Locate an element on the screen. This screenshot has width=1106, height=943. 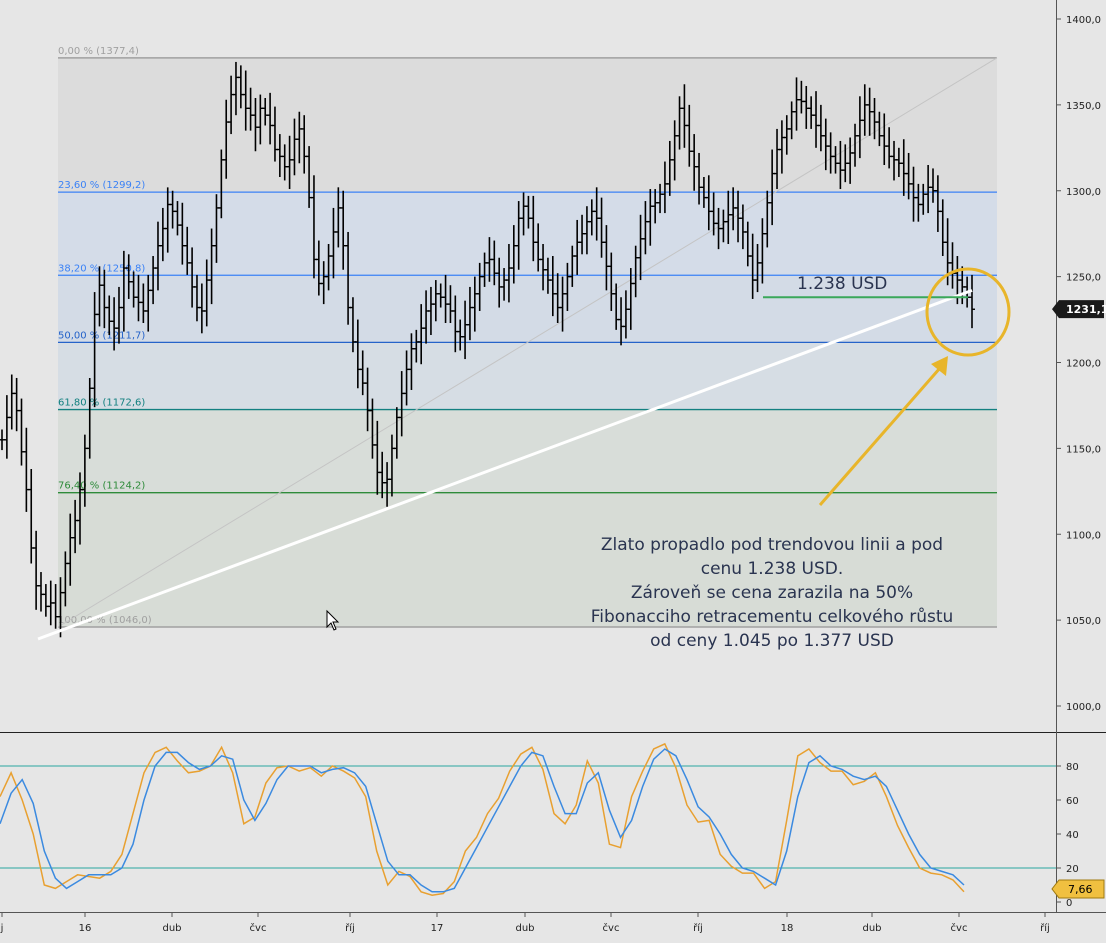
ohlc-bar is located at coordinates (972, 301).